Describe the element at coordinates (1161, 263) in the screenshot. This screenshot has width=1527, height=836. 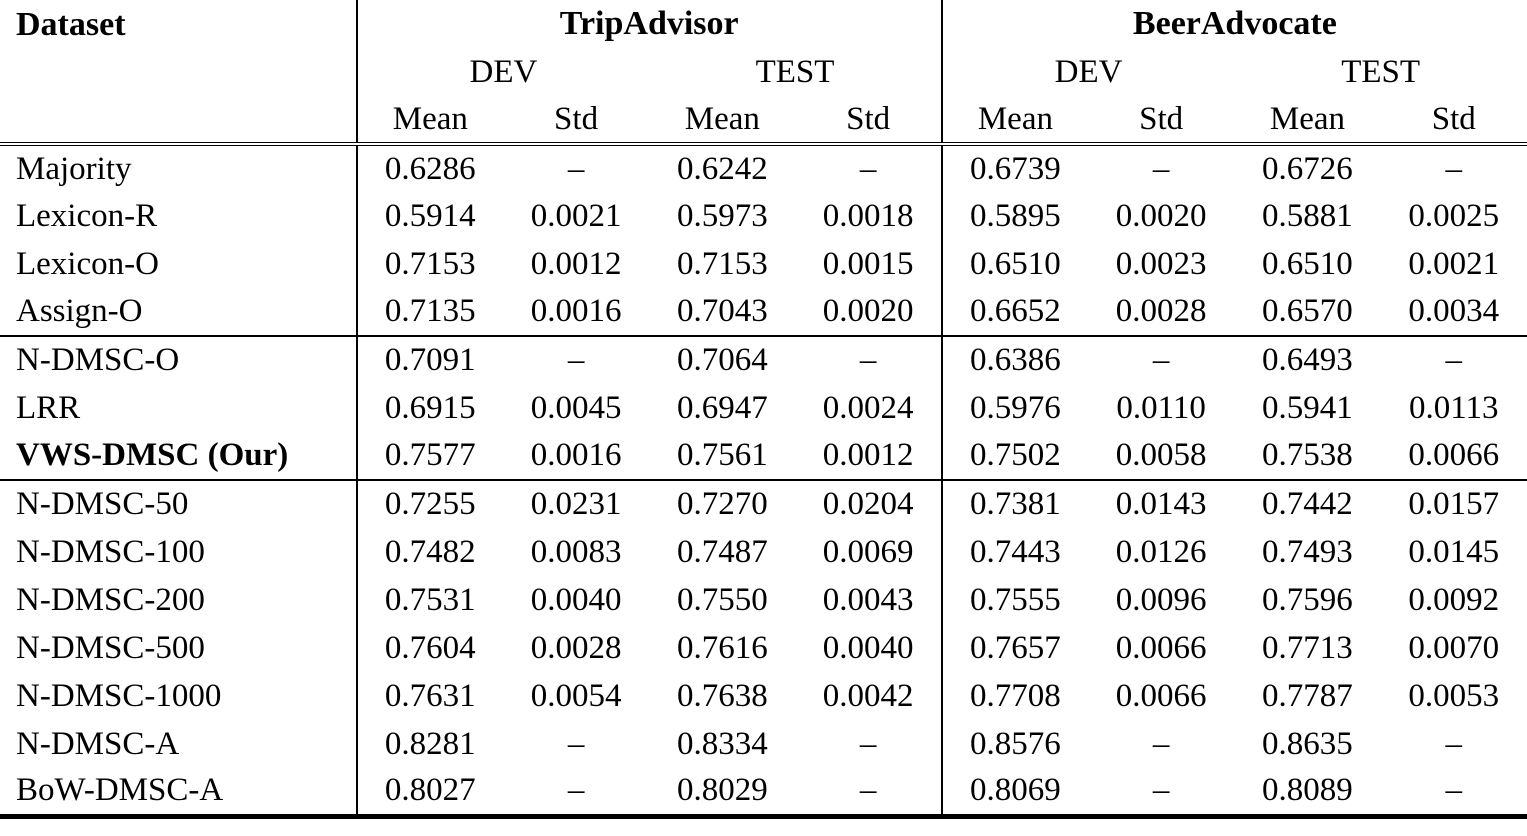
I see `value-cell: 0.0023` at that location.